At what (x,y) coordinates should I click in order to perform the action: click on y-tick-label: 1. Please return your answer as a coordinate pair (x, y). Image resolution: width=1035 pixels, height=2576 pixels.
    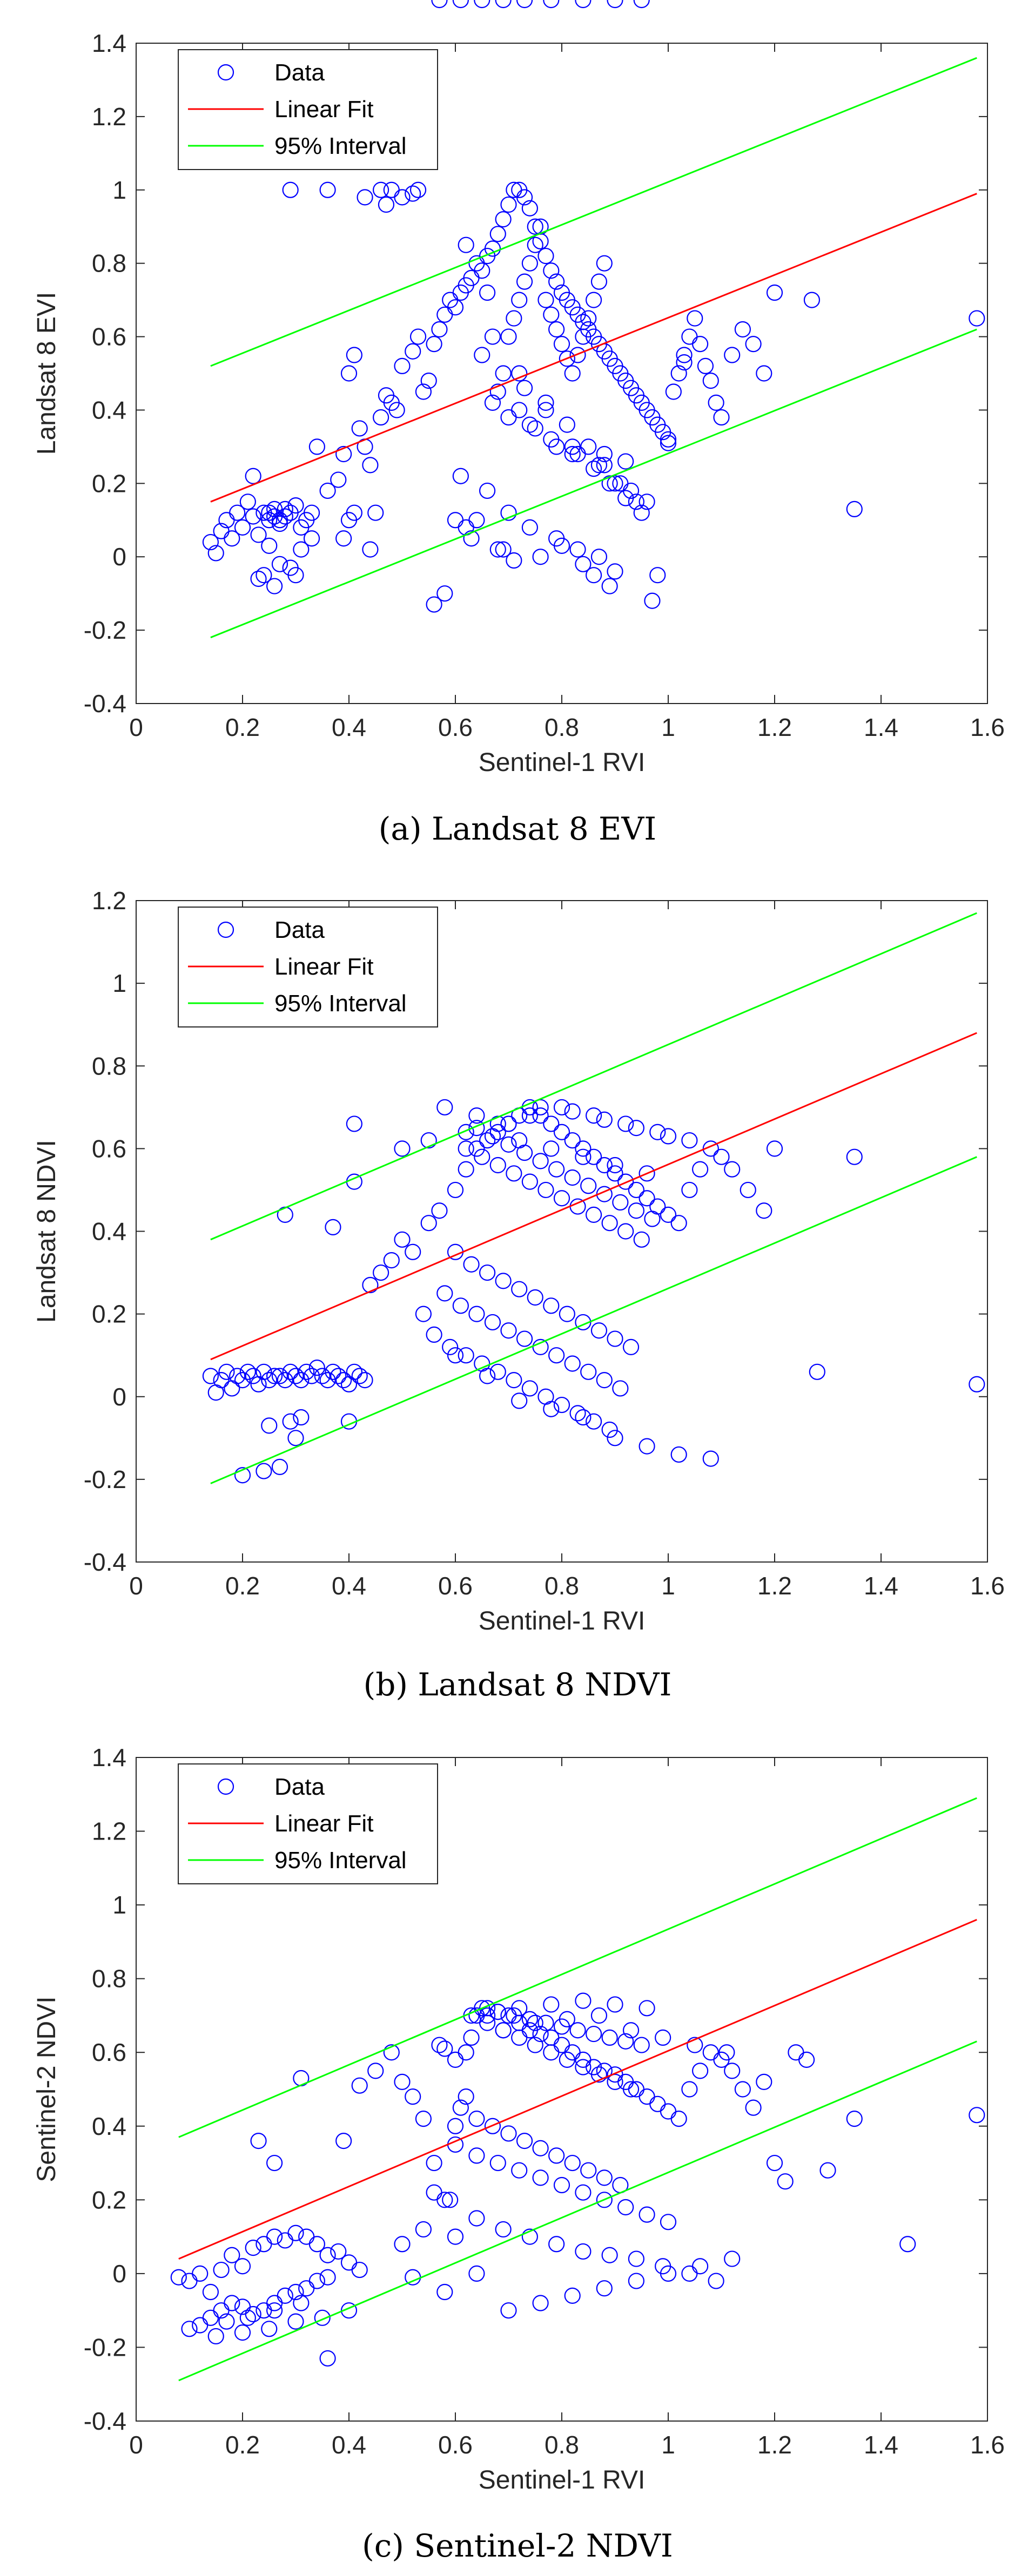
    Looking at the image, I should click on (119, 190).